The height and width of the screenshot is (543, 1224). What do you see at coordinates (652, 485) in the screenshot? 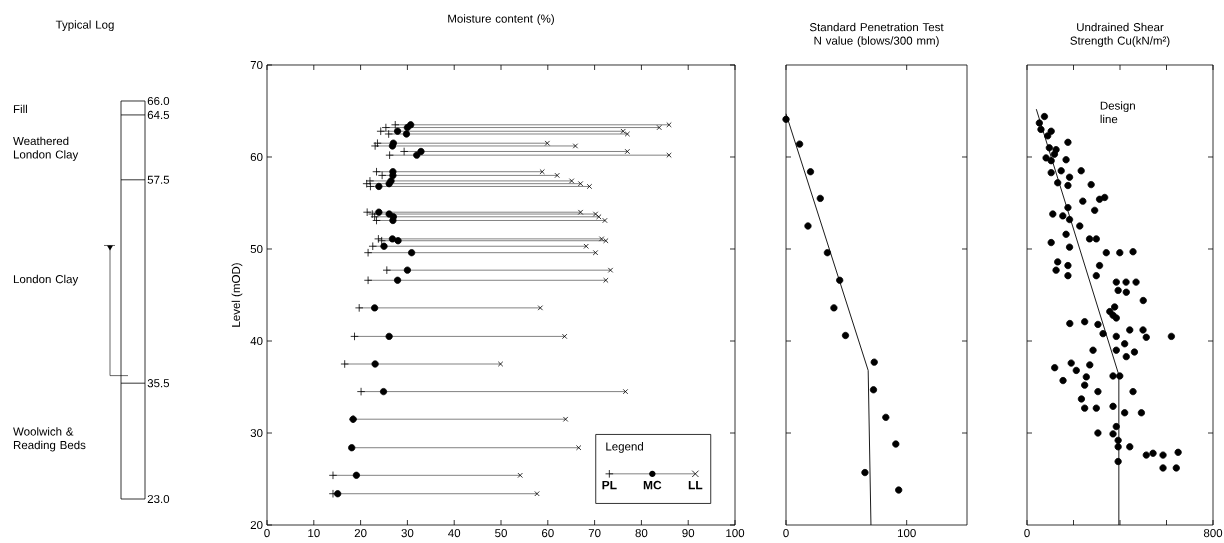
I see `legend-label: MC` at bounding box center [652, 485].